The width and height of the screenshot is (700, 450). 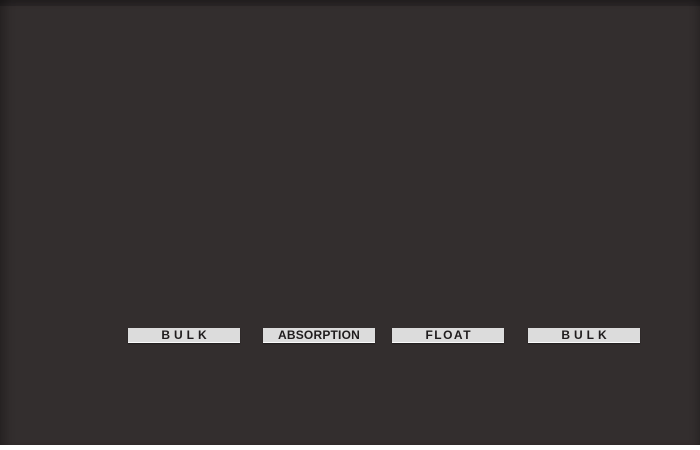 I want to click on bottom-white-bar, so click(x=350, y=447).